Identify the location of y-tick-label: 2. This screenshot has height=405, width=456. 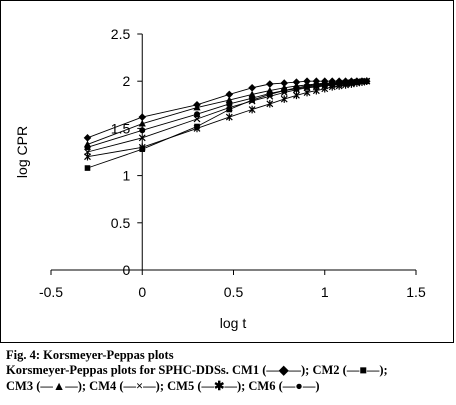
(126, 81).